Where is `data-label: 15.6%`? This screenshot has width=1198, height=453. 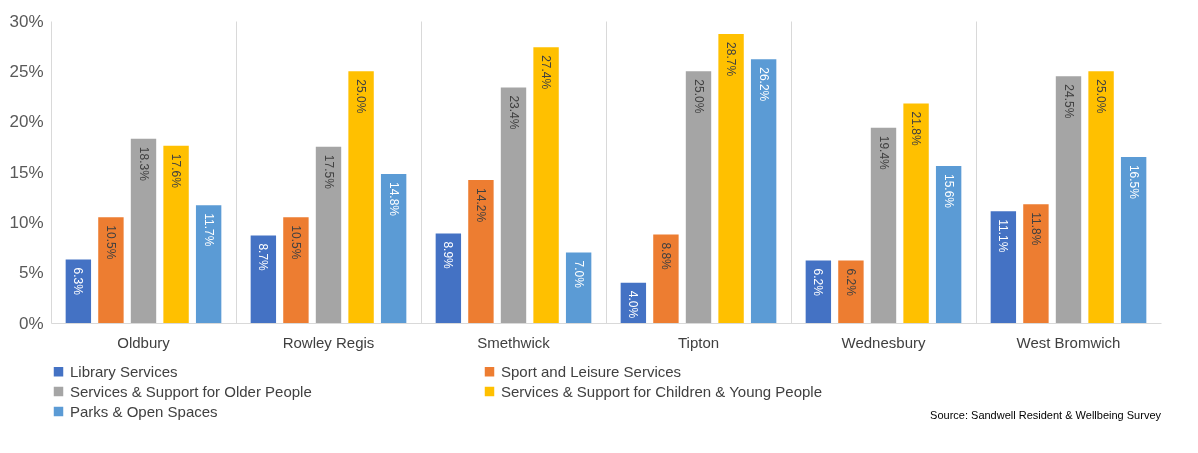 data-label: 15.6% is located at coordinates (948, 191).